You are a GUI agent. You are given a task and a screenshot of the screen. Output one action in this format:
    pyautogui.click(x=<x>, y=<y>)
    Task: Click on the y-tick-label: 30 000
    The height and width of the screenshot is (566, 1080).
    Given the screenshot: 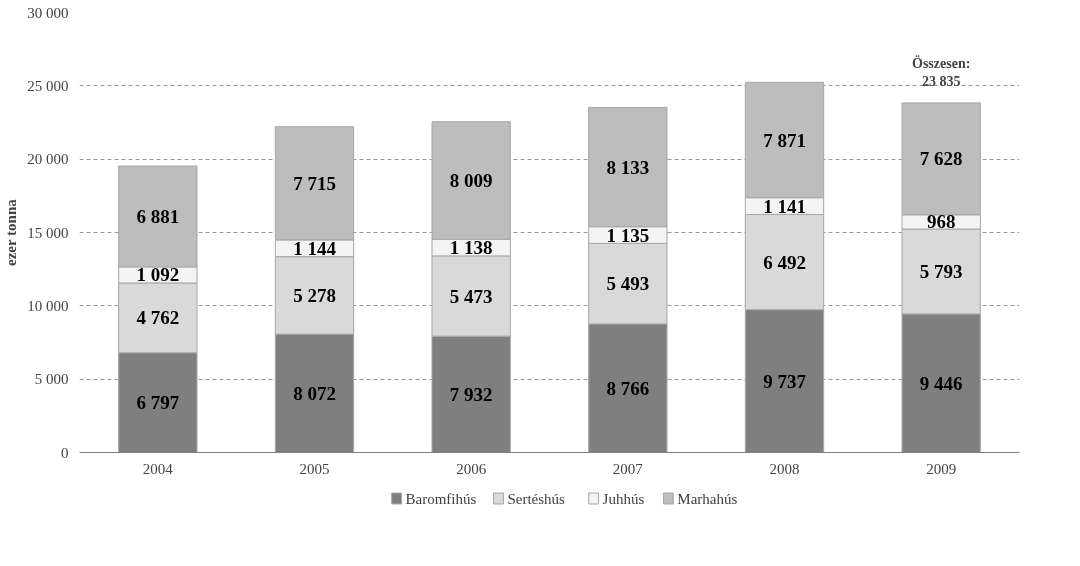 What is the action you would take?
    pyautogui.click(x=48, y=12)
    